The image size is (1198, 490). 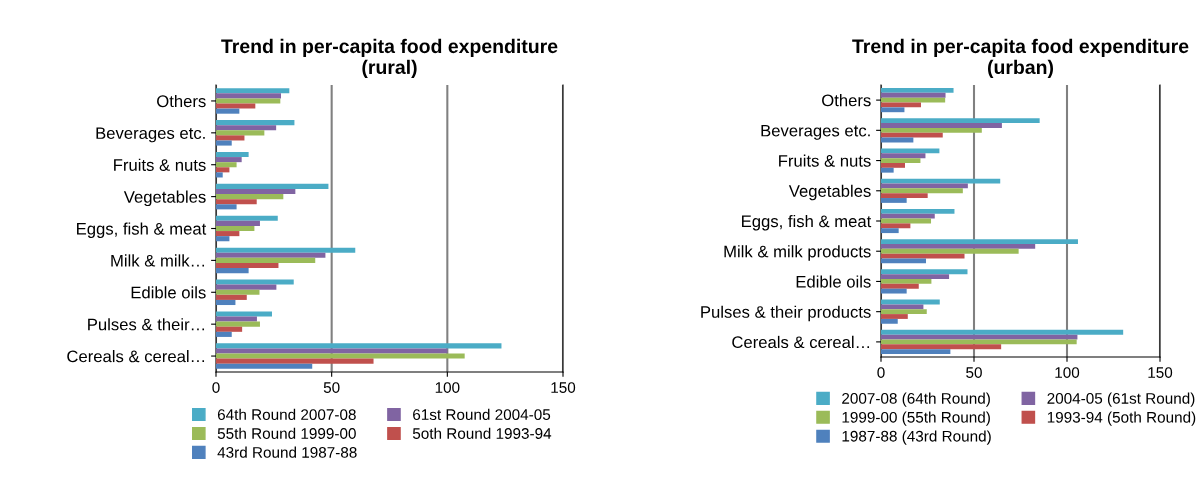 What do you see at coordinates (286, 433) in the screenshot?
I see `legend-label: 55th Round 1999-00` at bounding box center [286, 433].